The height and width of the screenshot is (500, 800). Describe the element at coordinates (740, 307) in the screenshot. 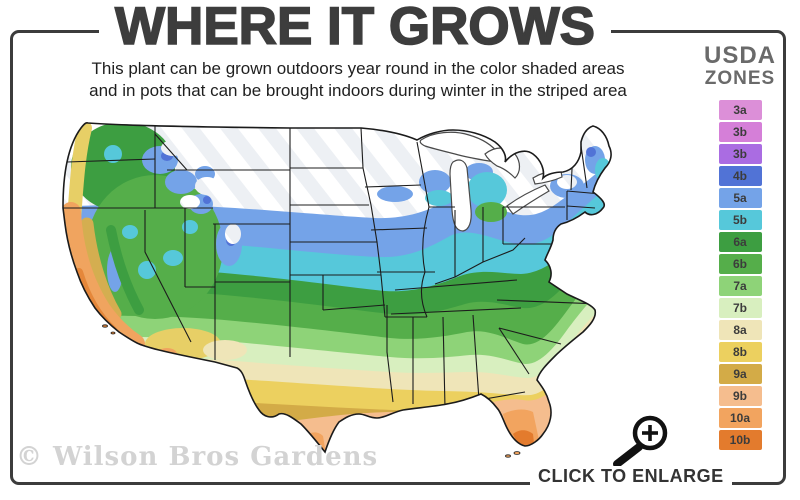

I see `zone-swatch-7b: 7b` at that location.